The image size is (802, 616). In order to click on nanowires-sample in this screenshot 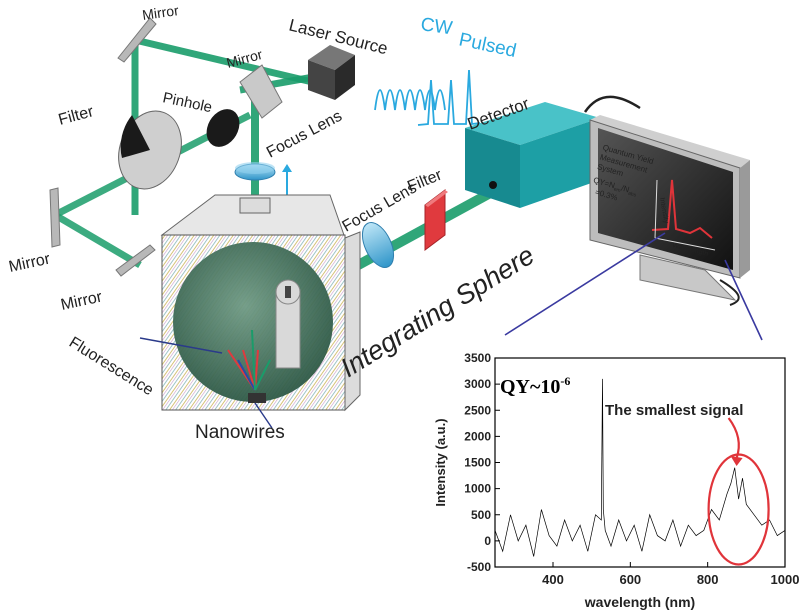, I will do `click(257, 398)`.